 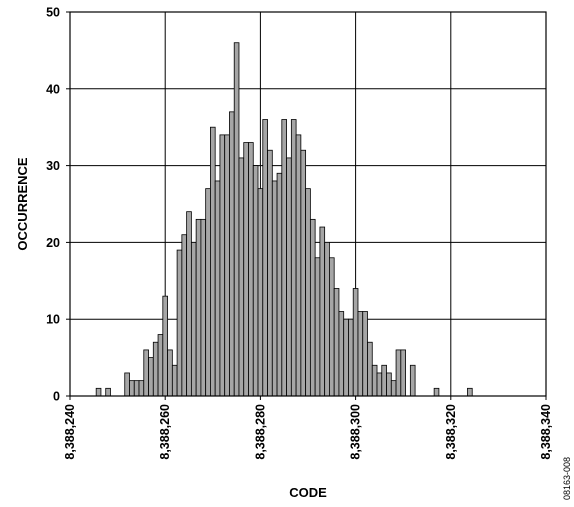 I want to click on y-tick-label: 20, so click(x=53, y=243).